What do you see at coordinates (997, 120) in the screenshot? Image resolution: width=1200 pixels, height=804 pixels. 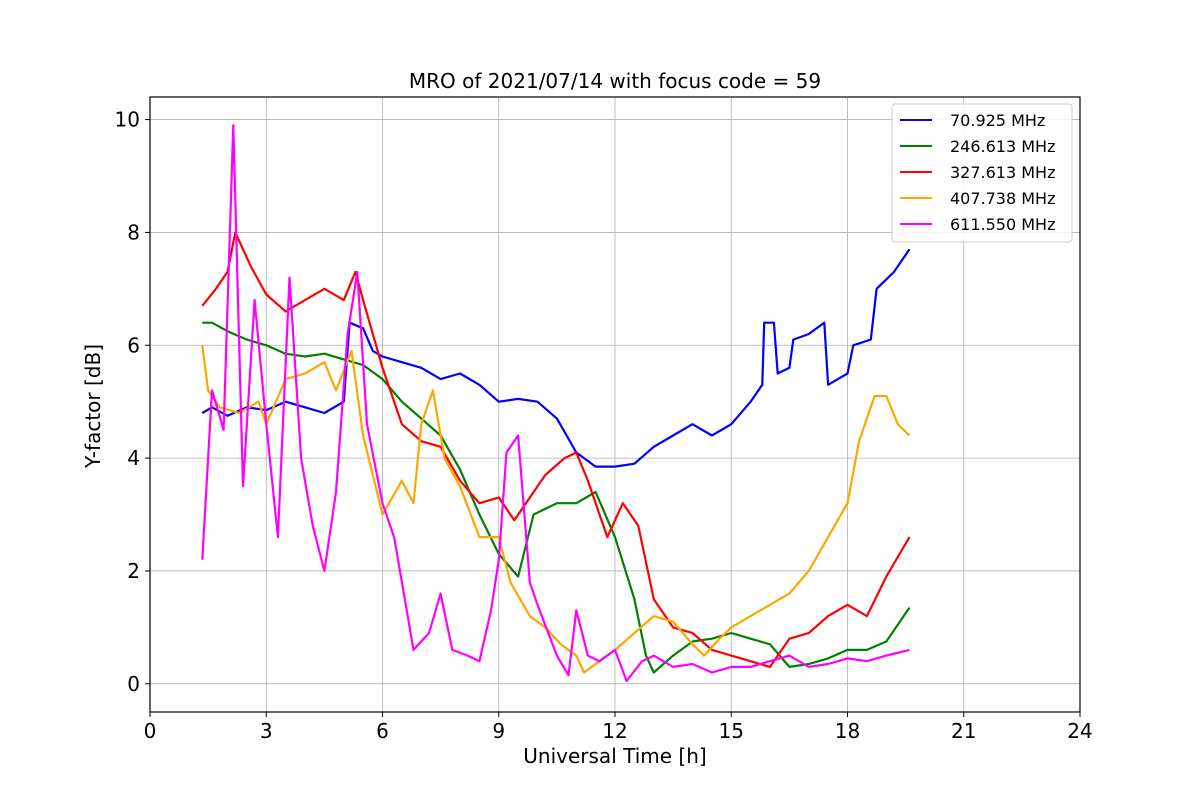 I see `legend-label: 70.925 MHz` at bounding box center [997, 120].